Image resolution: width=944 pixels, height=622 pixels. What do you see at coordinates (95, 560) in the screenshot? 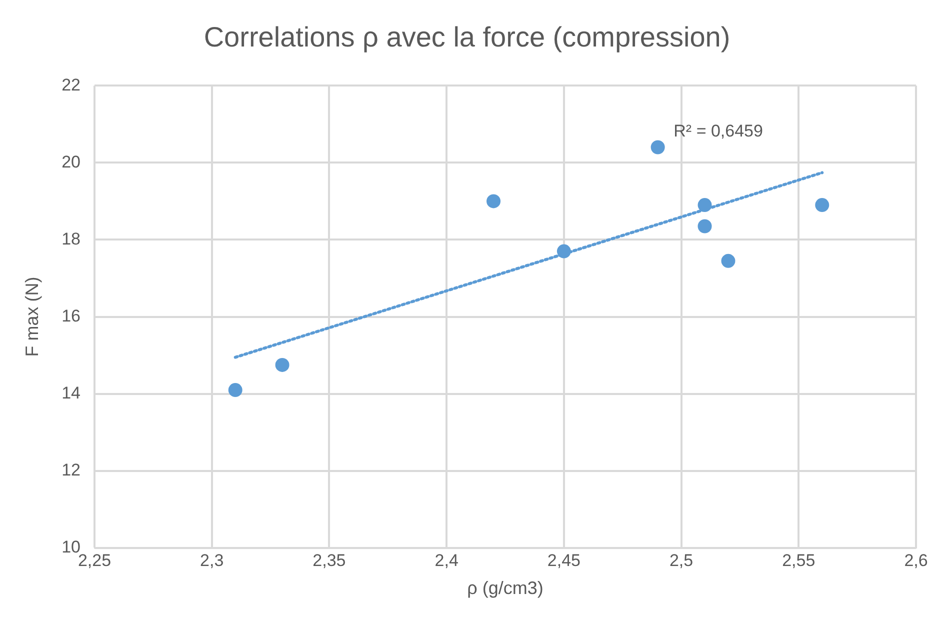
I see `x-tick-label: 2,25` at bounding box center [95, 560].